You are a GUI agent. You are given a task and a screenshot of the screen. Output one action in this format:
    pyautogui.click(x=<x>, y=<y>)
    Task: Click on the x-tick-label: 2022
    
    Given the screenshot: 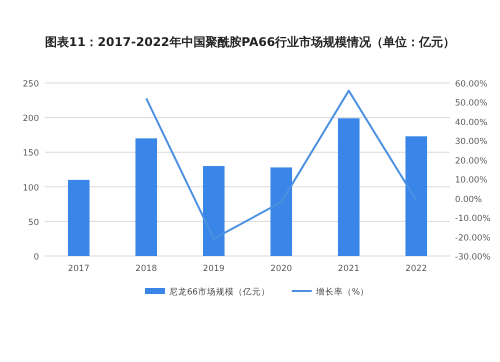 What is the action you would take?
    pyautogui.click(x=416, y=269)
    